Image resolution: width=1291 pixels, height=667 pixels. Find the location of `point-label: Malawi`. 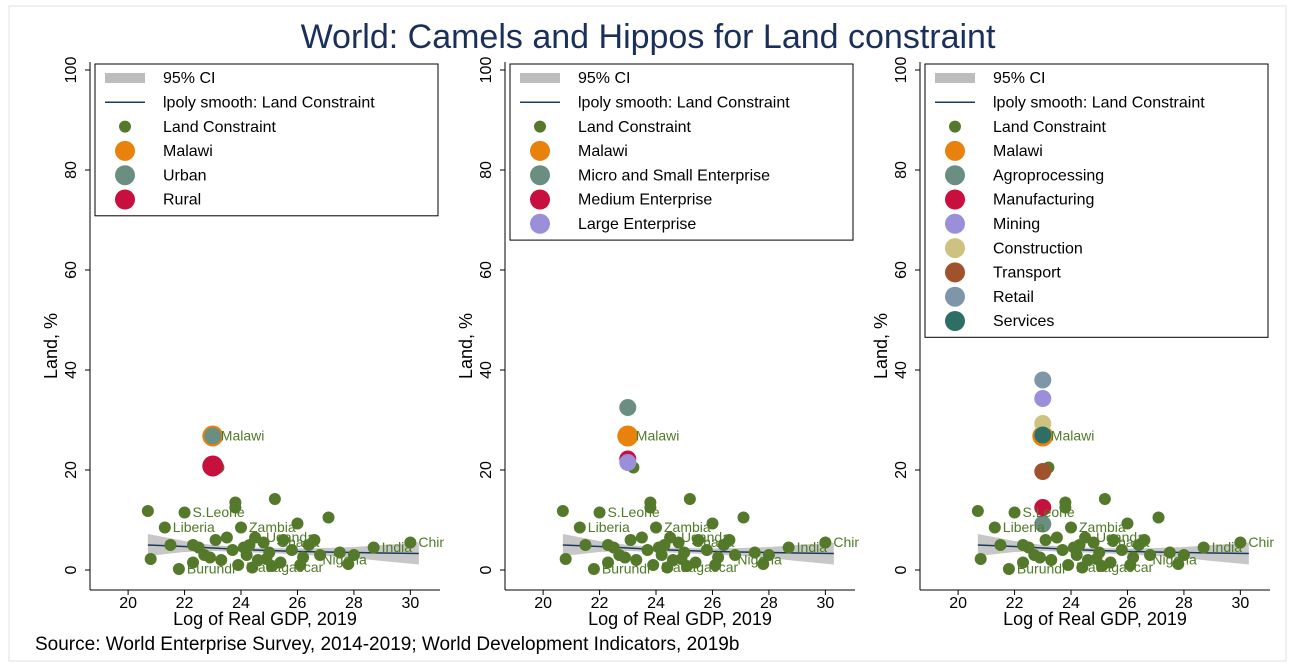

point-label: Malawi is located at coordinates (1073, 436).